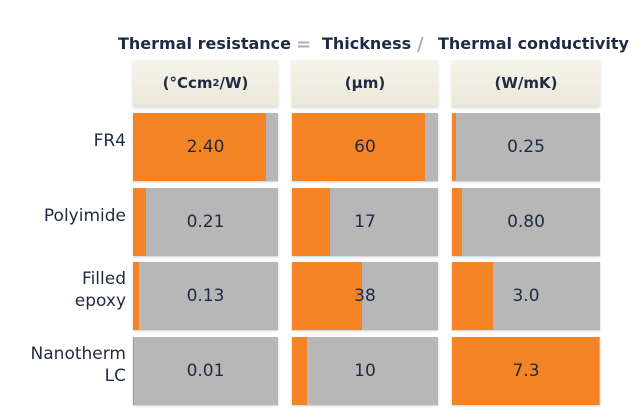 Image resolution: width=640 pixels, height=415 pixels. What do you see at coordinates (115, 376) in the screenshot?
I see `row-label-line: LC` at bounding box center [115, 376].